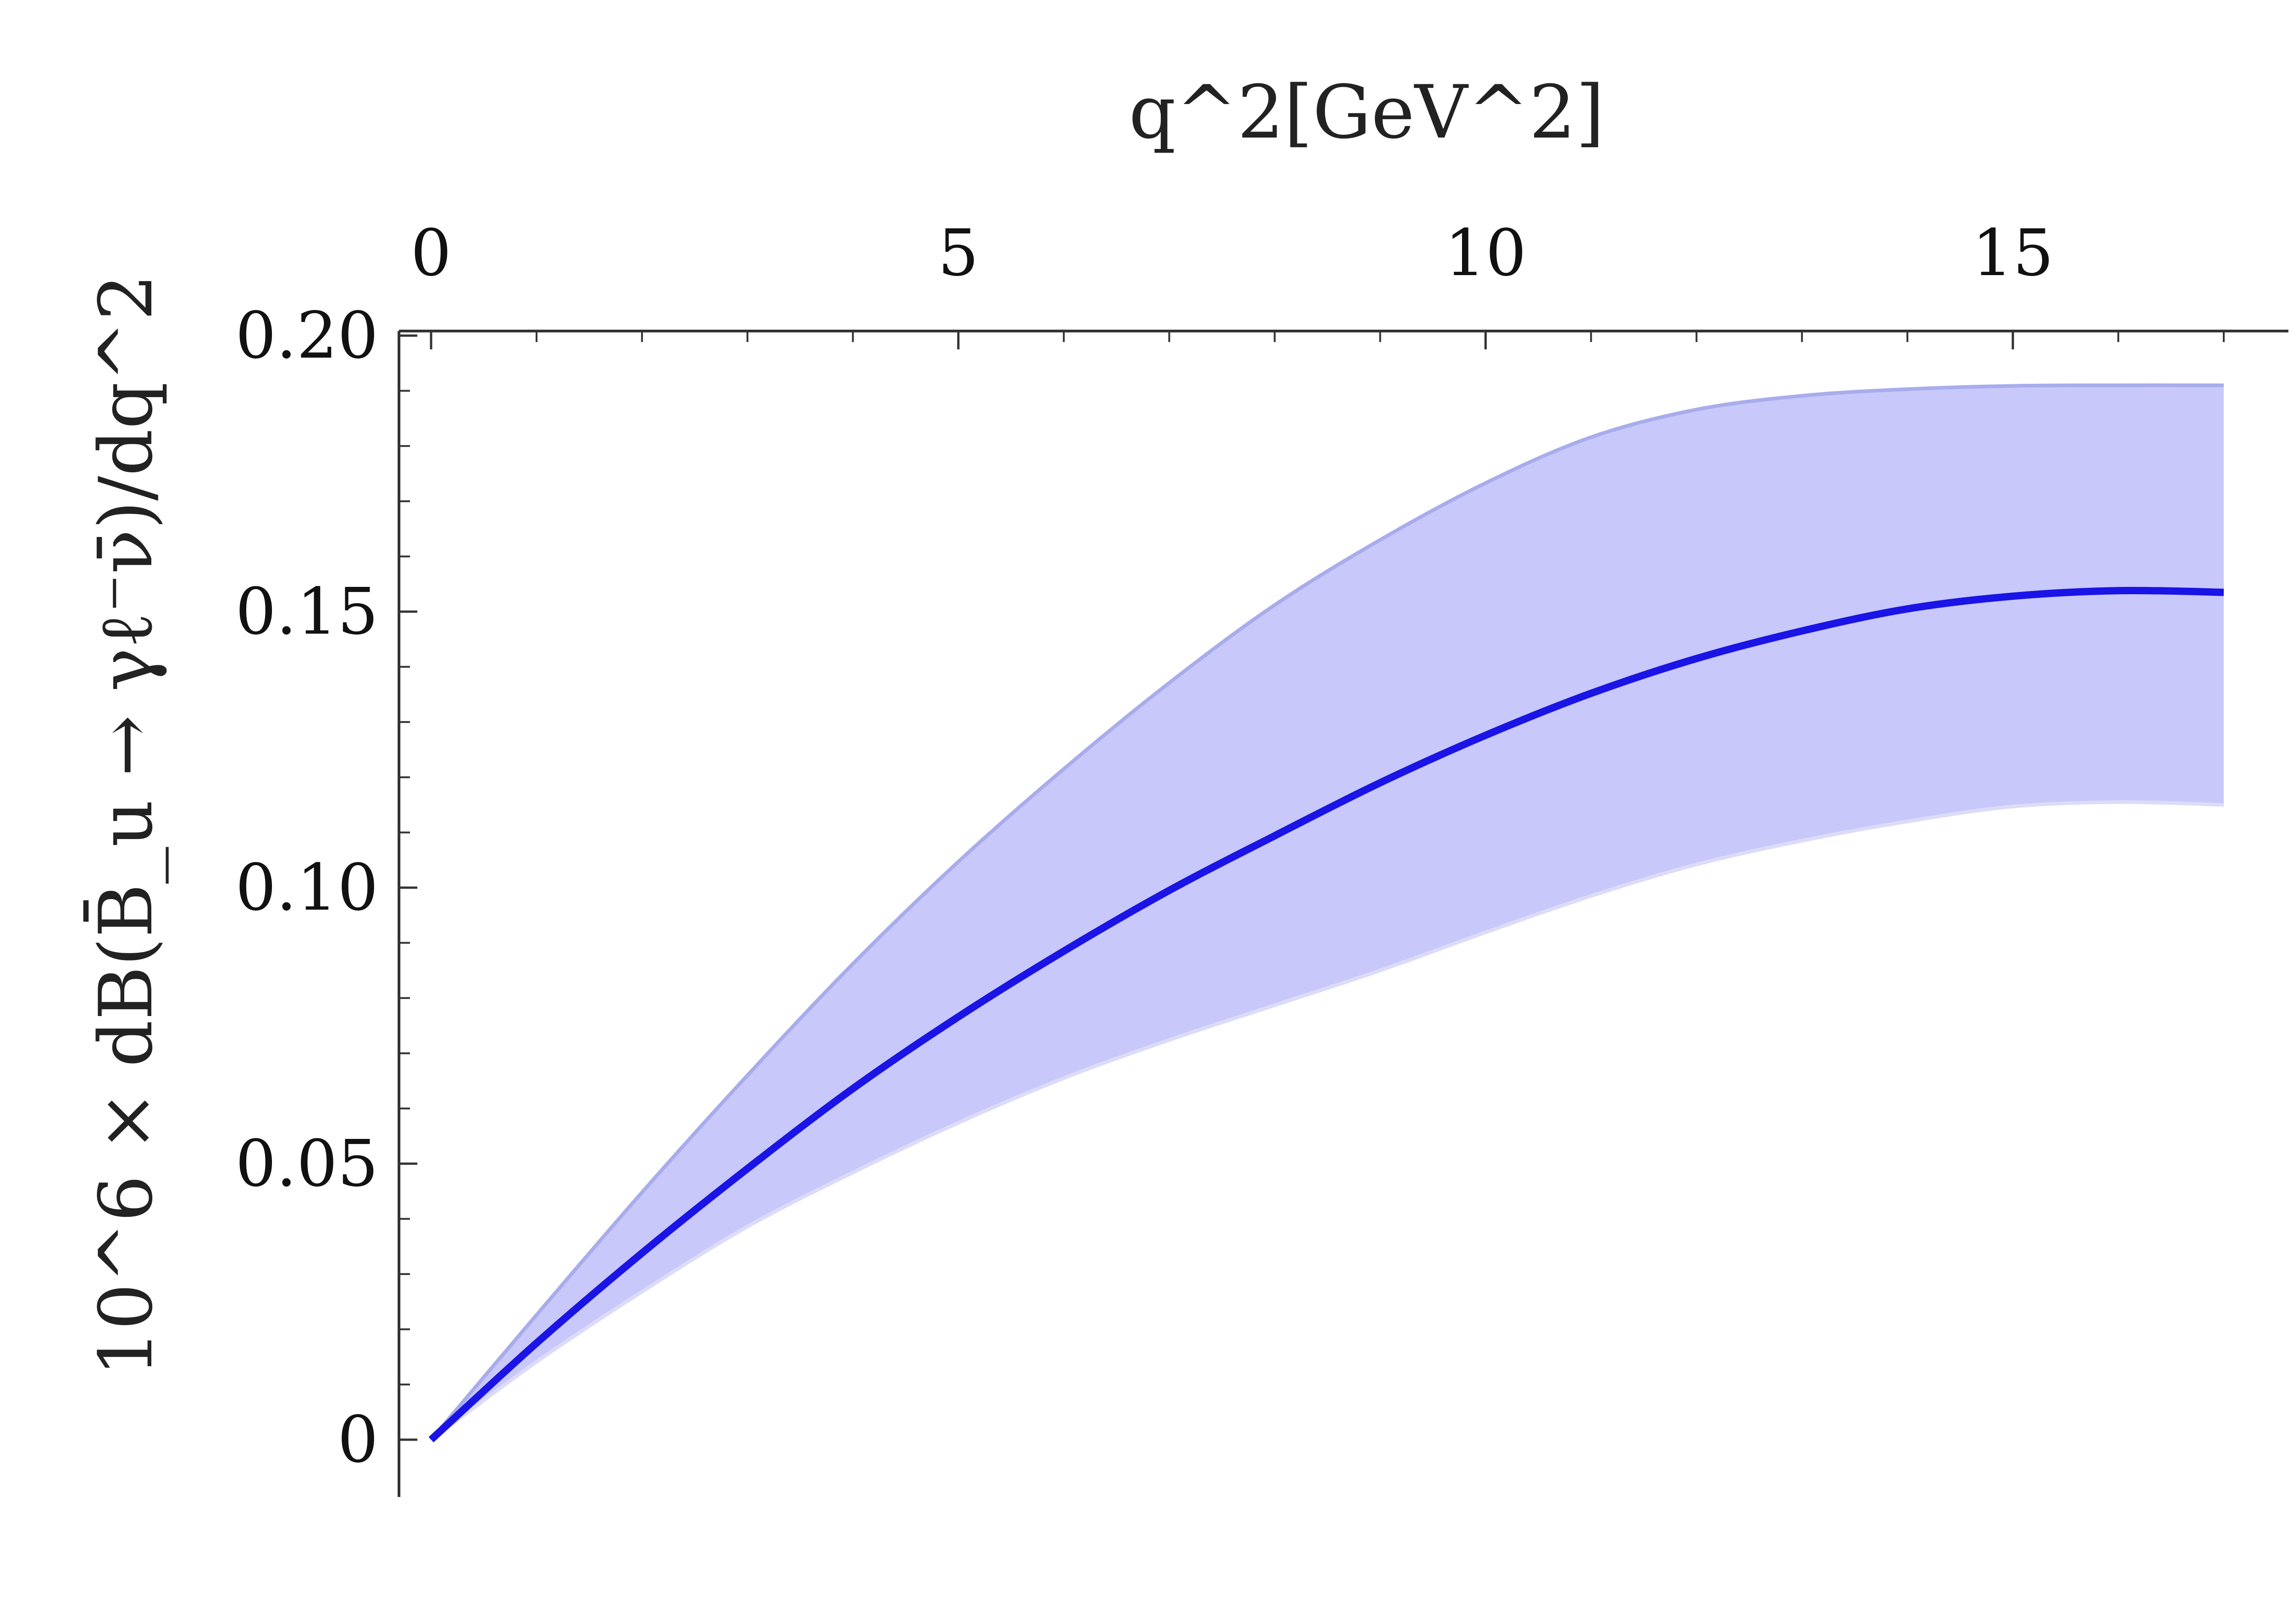 The width and height of the screenshot is (2293, 1624). Describe the element at coordinates (430, 253) in the screenshot. I see `x-tick-label: 0` at that location.